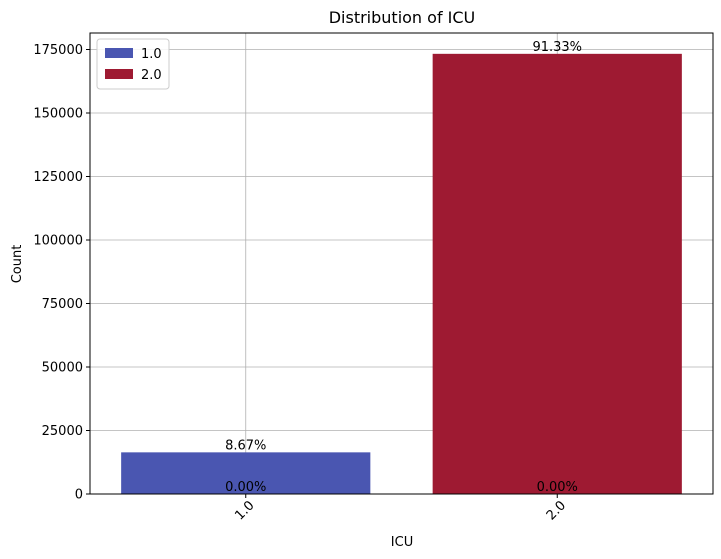 The height and width of the screenshot is (559, 721). Describe the element at coordinates (557, 47) in the screenshot. I see `data-label: 91.33%` at that location.